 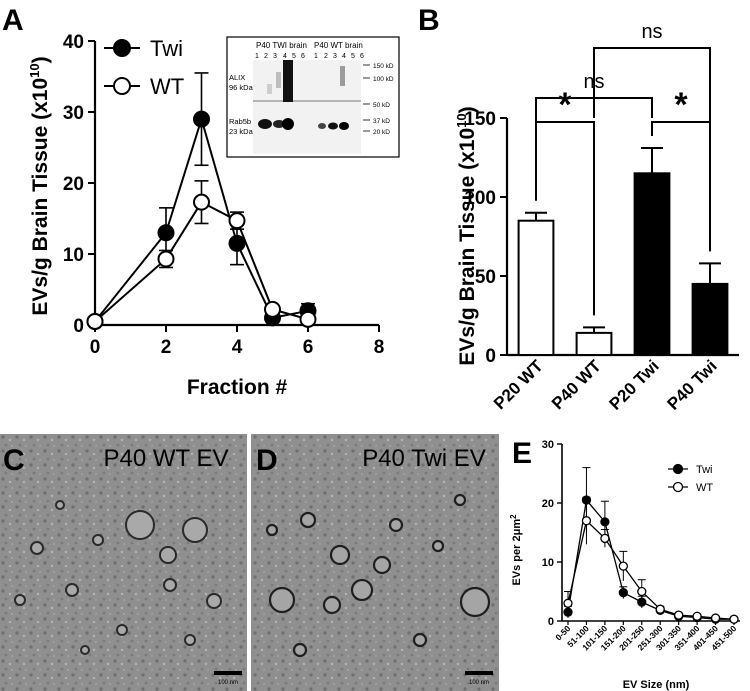 I want to click on panel-letter-a: A, so click(x=13, y=20).